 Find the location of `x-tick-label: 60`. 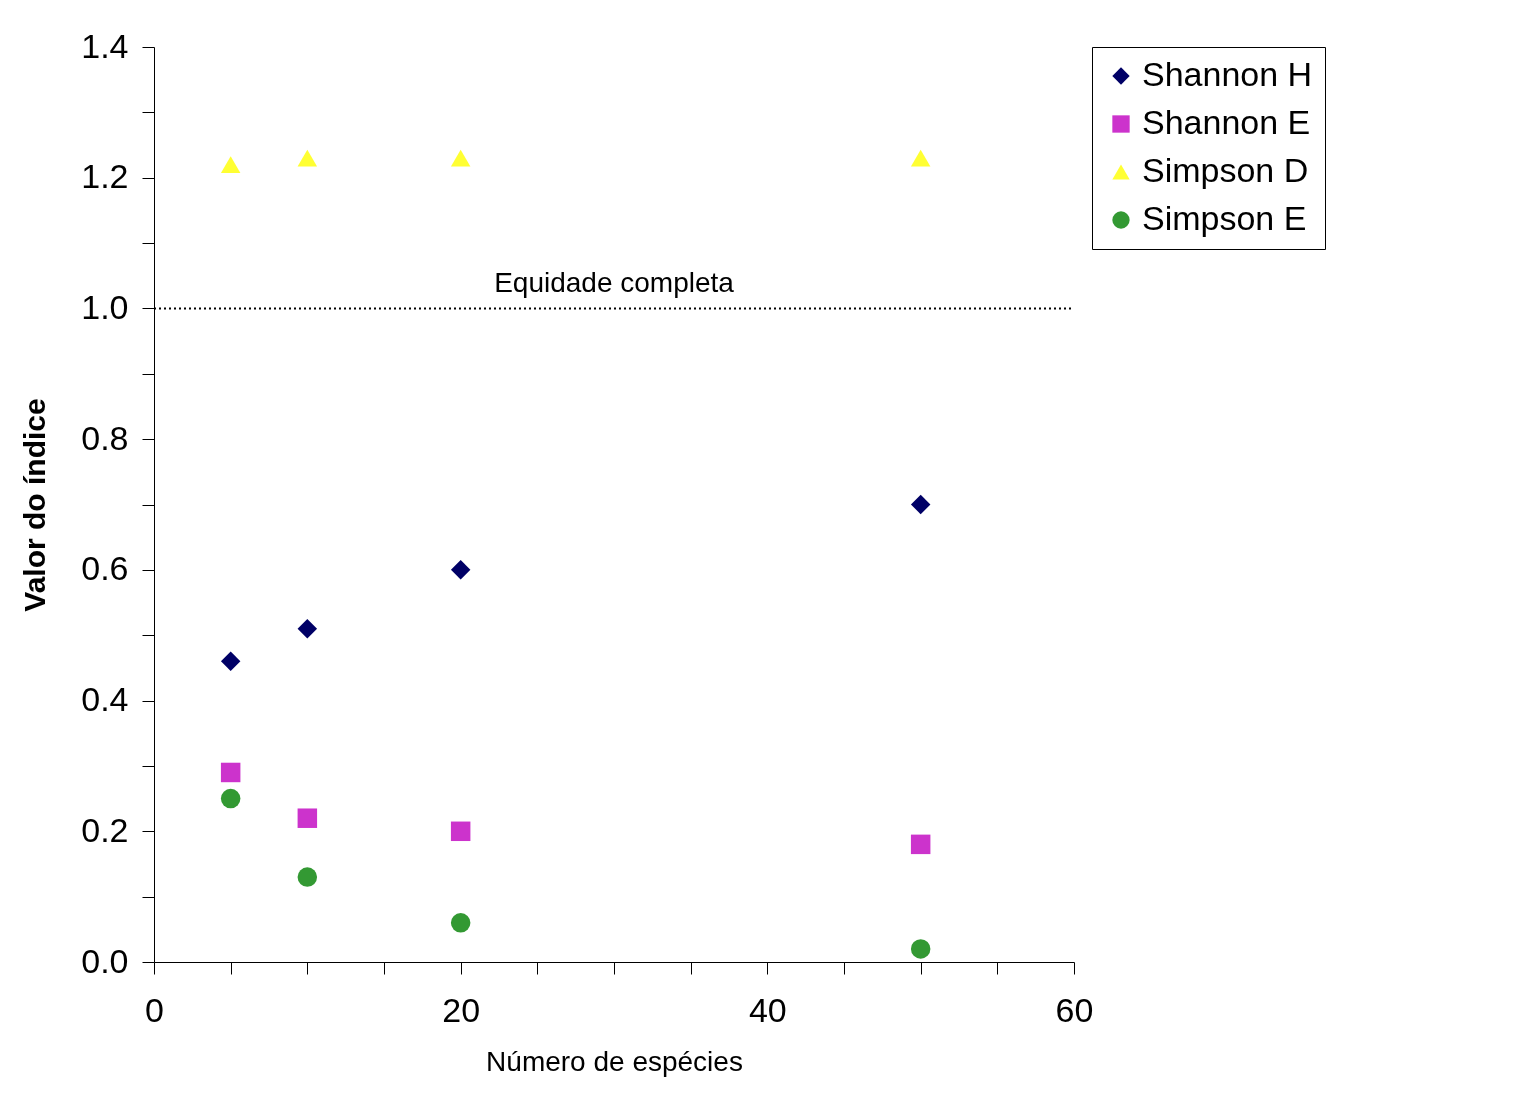

x-tick-label: 60 is located at coordinates (1074, 1009).